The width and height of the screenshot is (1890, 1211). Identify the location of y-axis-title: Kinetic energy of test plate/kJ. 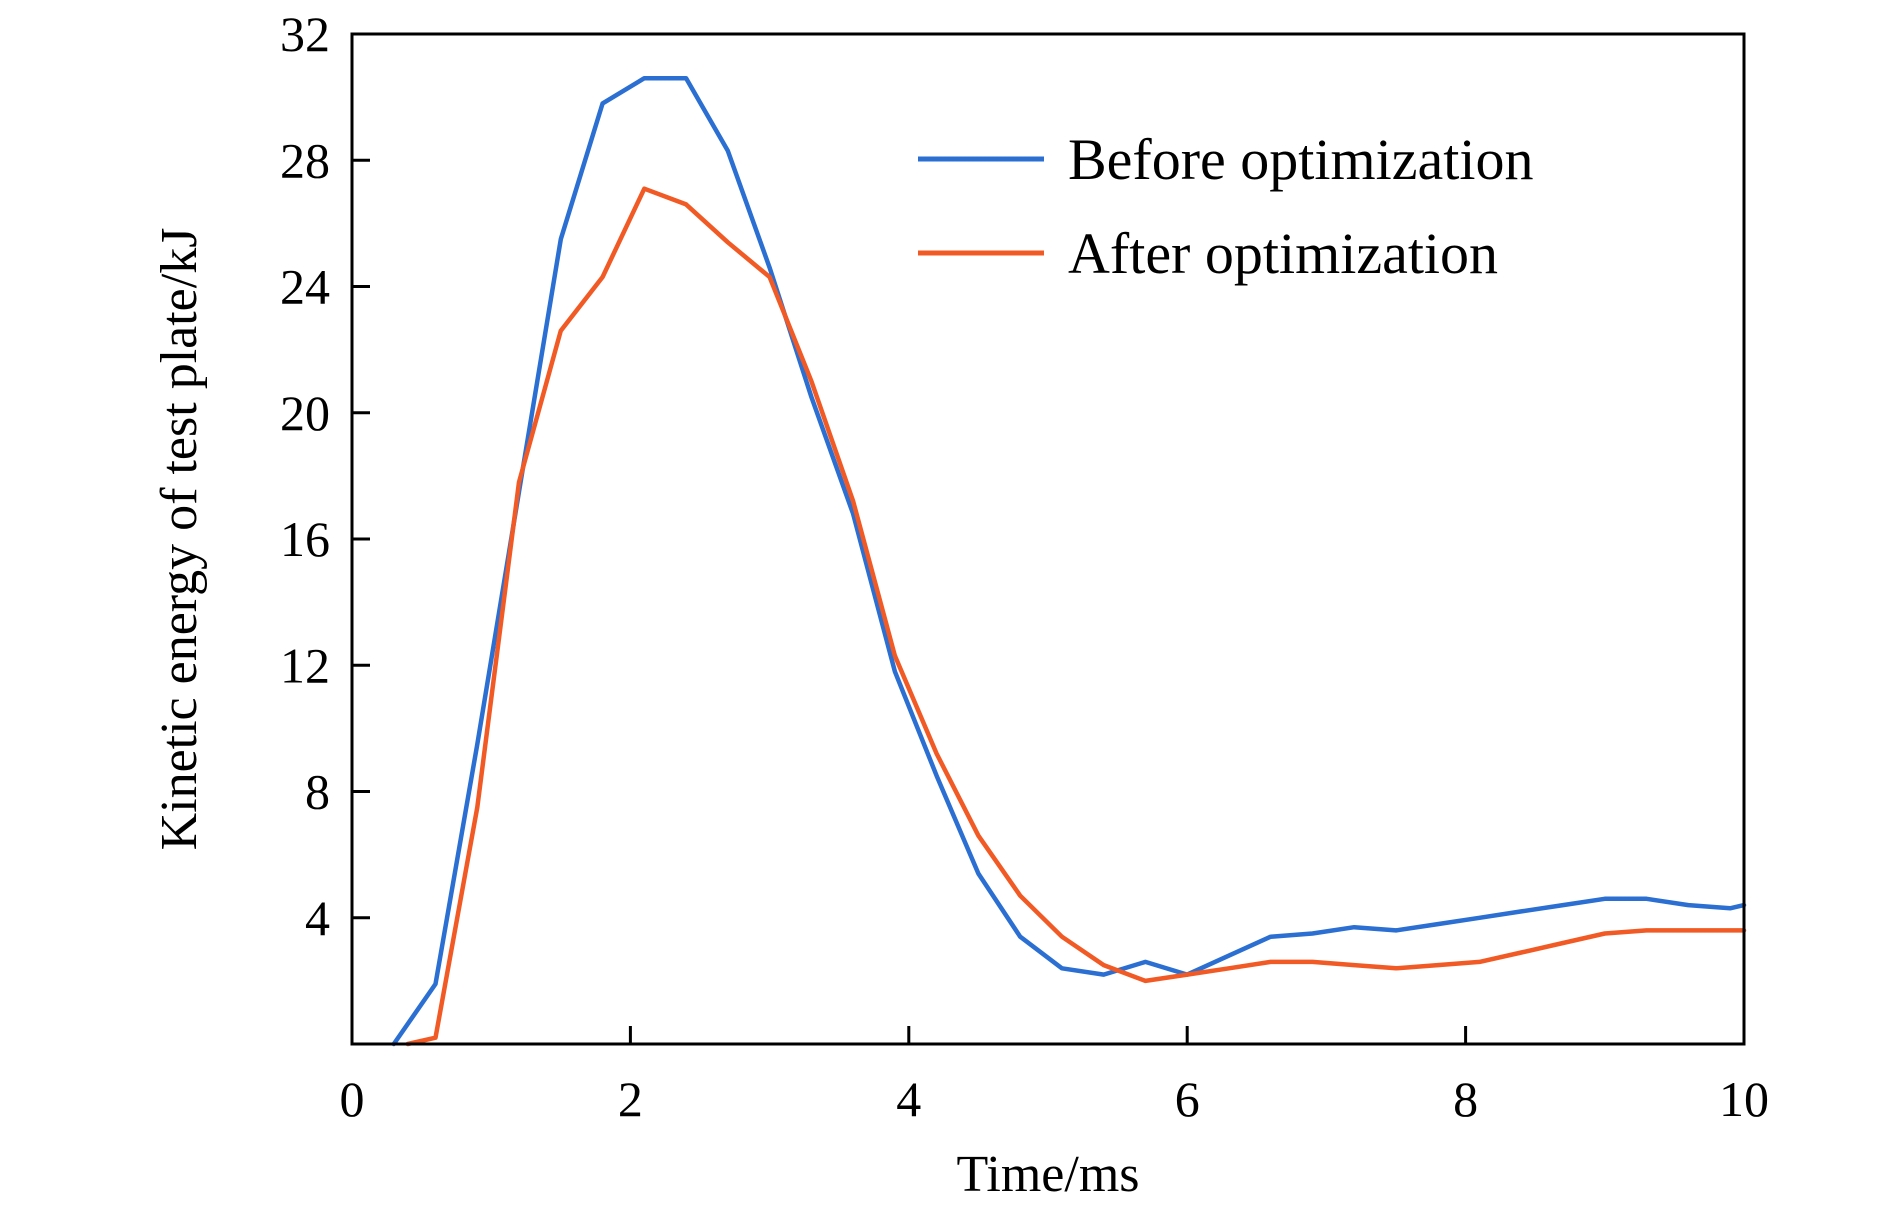
(179, 539).